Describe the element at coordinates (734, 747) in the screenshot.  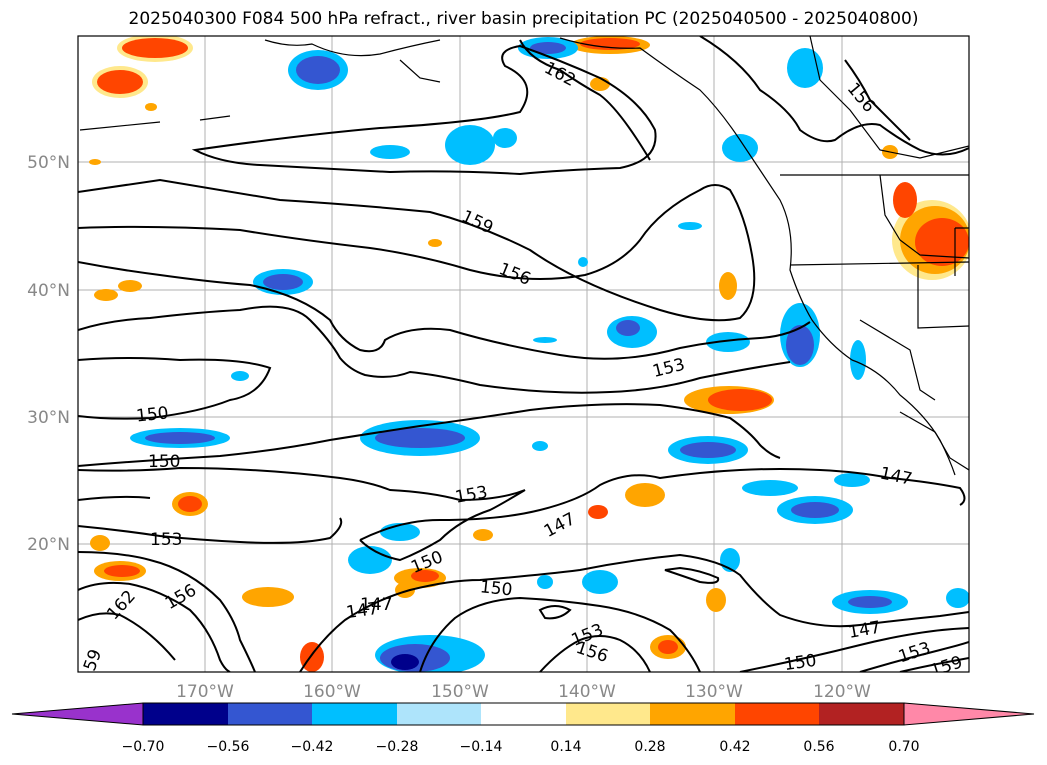
I see `colorbar-tick-label: 0.42` at that location.